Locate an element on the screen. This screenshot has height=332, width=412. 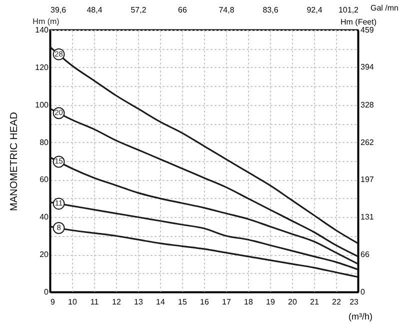
x-tick-label: 19 is located at coordinates (271, 302).